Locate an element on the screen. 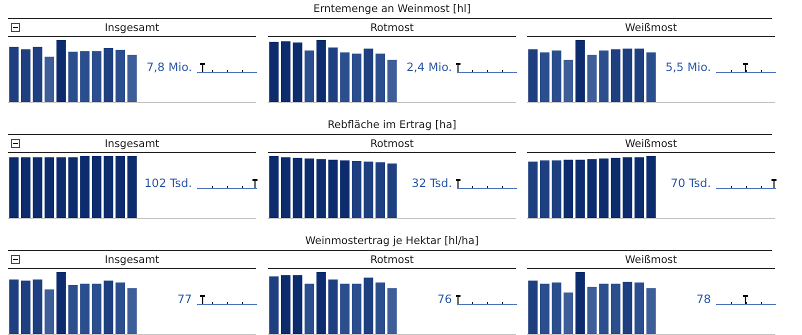  text: 32 Tsd. is located at coordinates (432, 183).